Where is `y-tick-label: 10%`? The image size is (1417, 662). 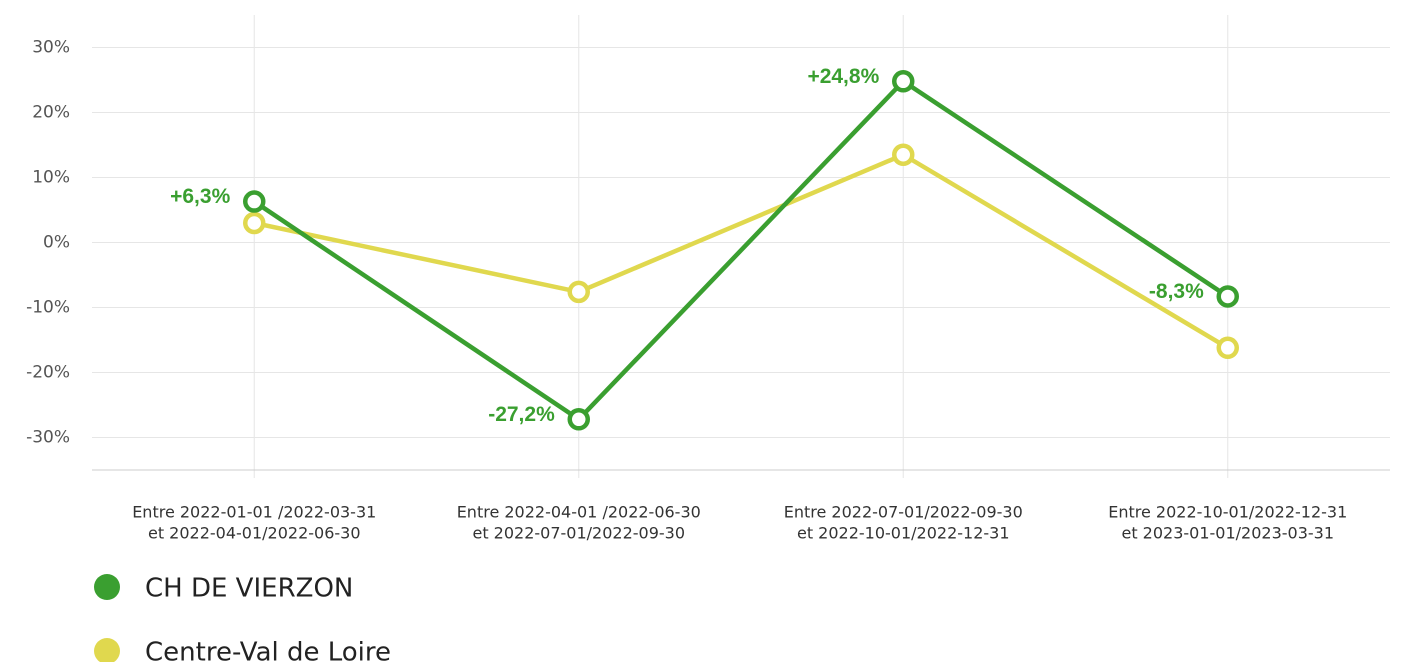 y-tick-label: 10% is located at coordinates (51, 178).